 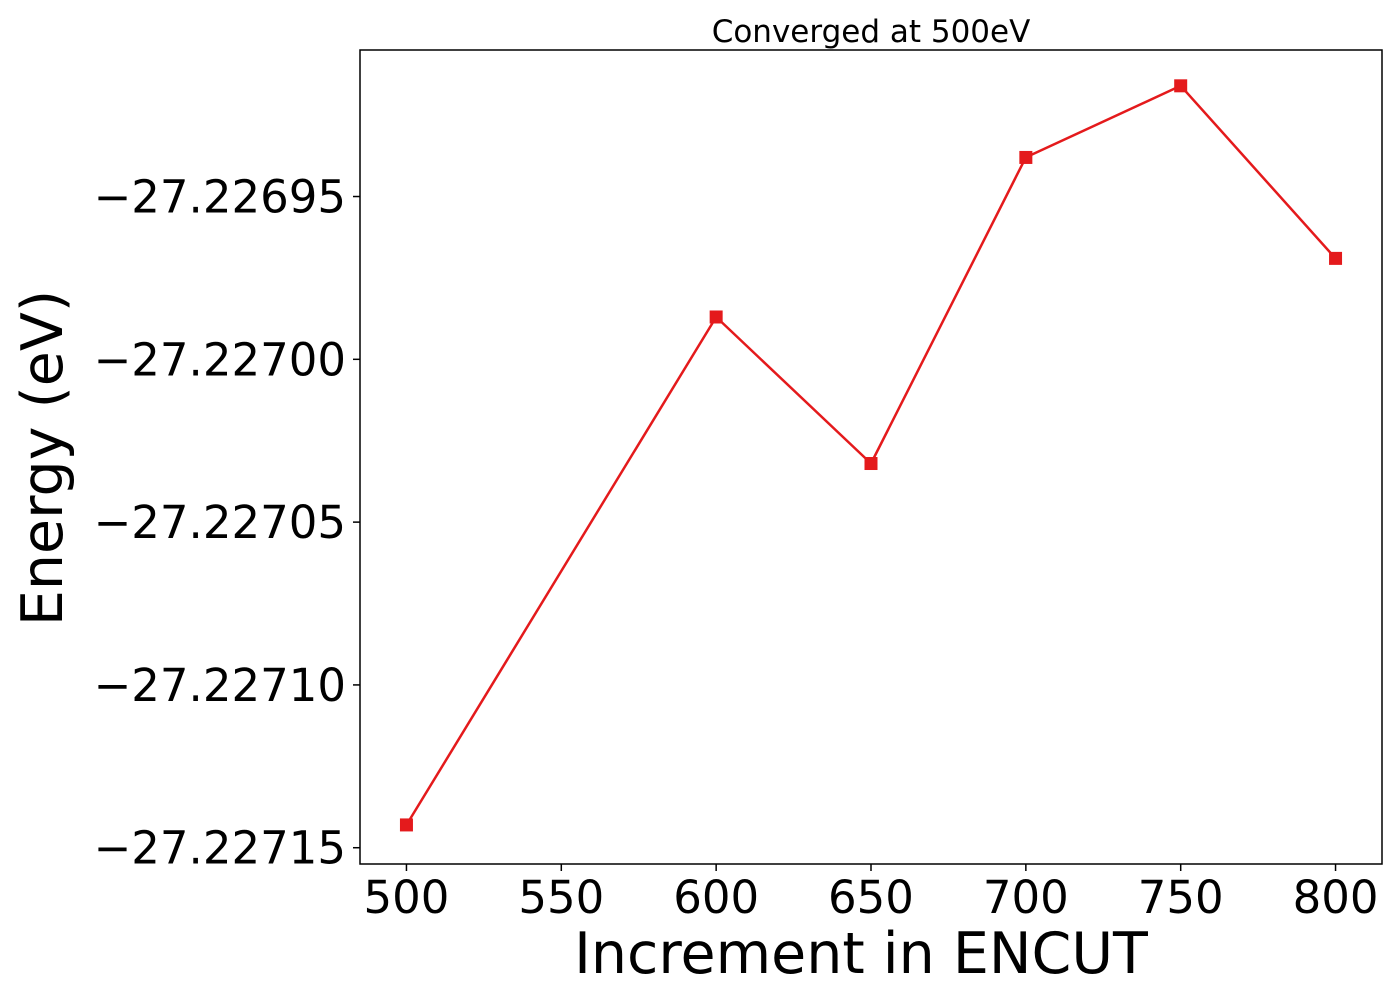 What do you see at coordinates (561, 897) in the screenshot?
I see `x-tick-label: 550` at bounding box center [561, 897].